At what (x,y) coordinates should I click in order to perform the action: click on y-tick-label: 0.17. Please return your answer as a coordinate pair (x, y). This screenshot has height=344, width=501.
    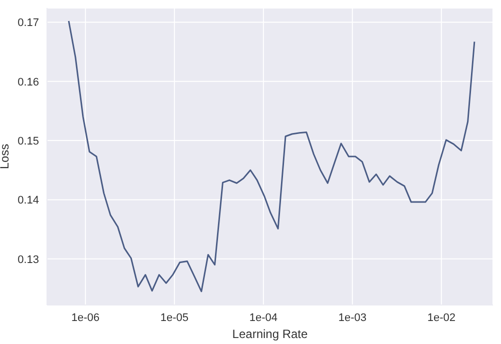
    Looking at the image, I should click on (28, 23).